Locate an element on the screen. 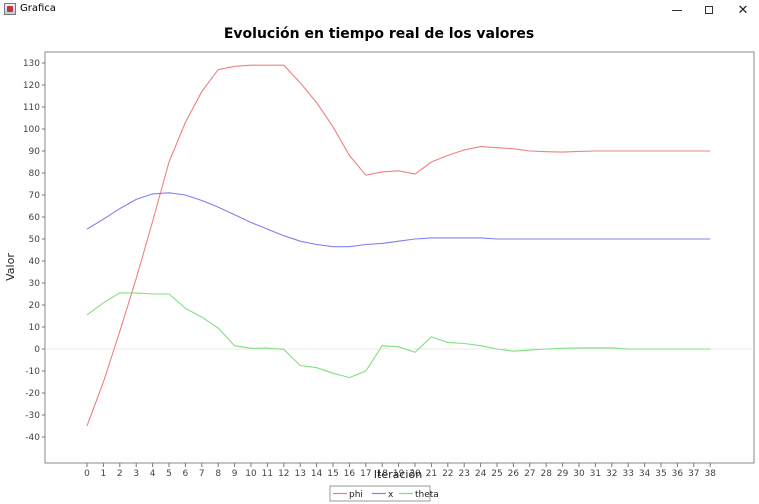 This screenshot has height=504, width=759. app-icon is located at coordinates (10, 9).